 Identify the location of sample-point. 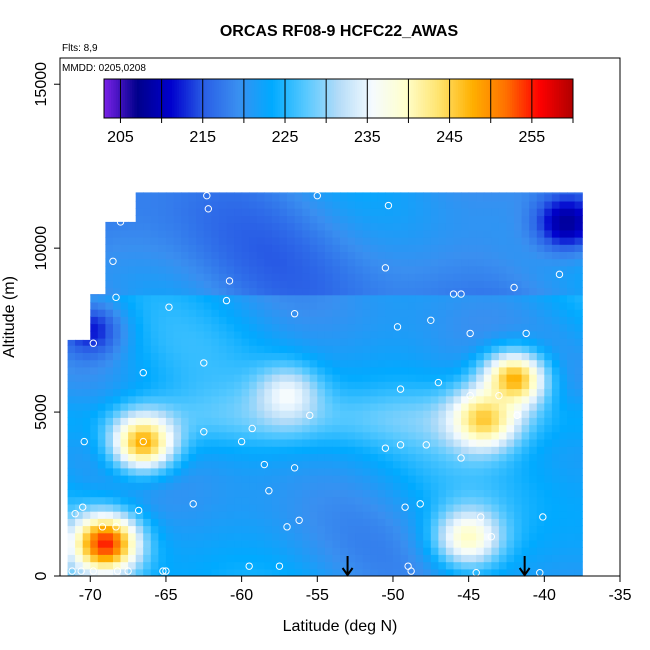
(388, 205).